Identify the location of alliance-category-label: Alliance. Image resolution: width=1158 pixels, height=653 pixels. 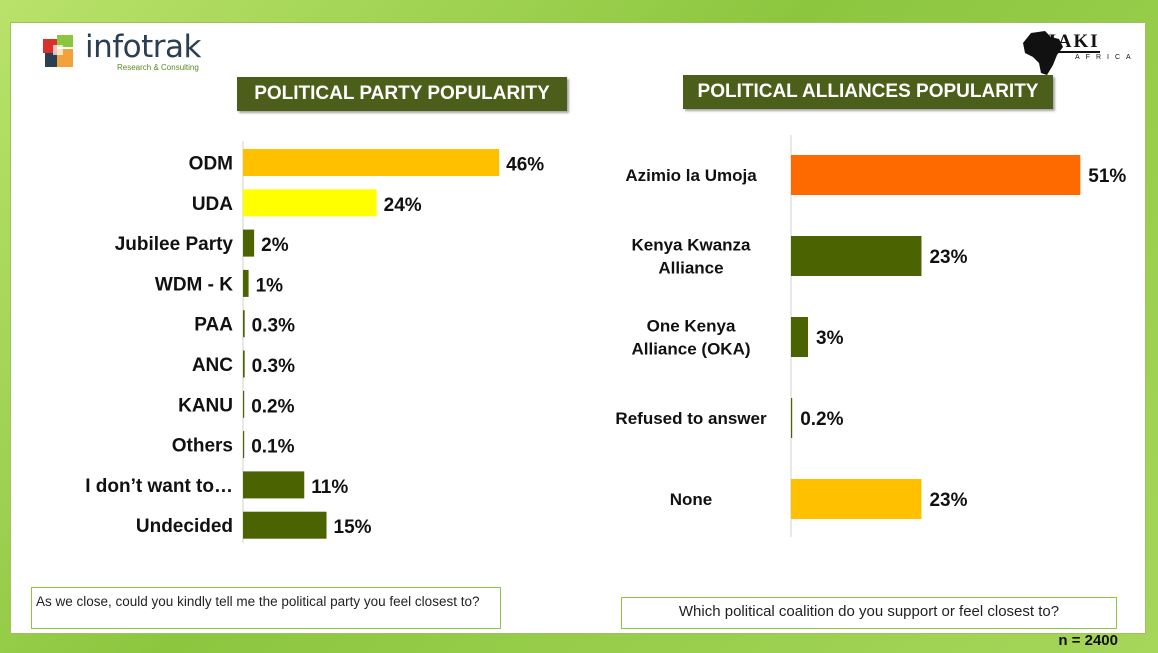
(690, 268).